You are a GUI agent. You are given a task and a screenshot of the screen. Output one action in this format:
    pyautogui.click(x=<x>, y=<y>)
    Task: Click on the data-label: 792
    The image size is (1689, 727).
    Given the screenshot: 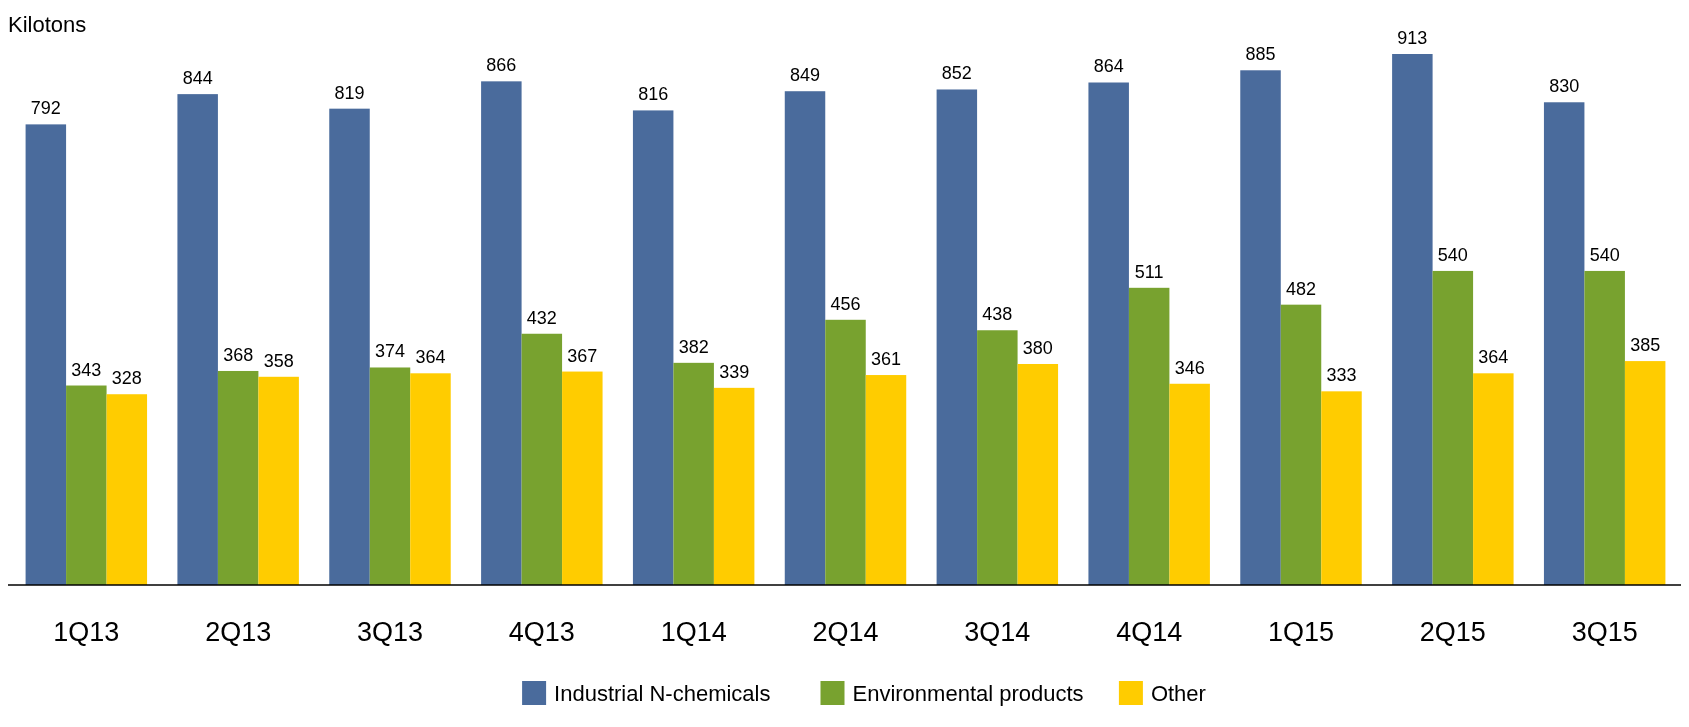 What is the action you would take?
    pyautogui.click(x=45, y=108)
    